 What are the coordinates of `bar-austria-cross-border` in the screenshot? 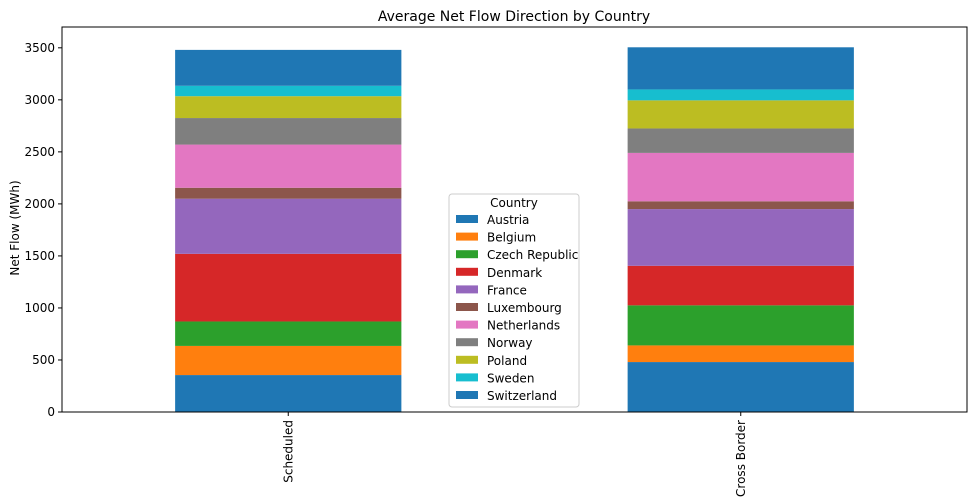 It's located at (740, 387).